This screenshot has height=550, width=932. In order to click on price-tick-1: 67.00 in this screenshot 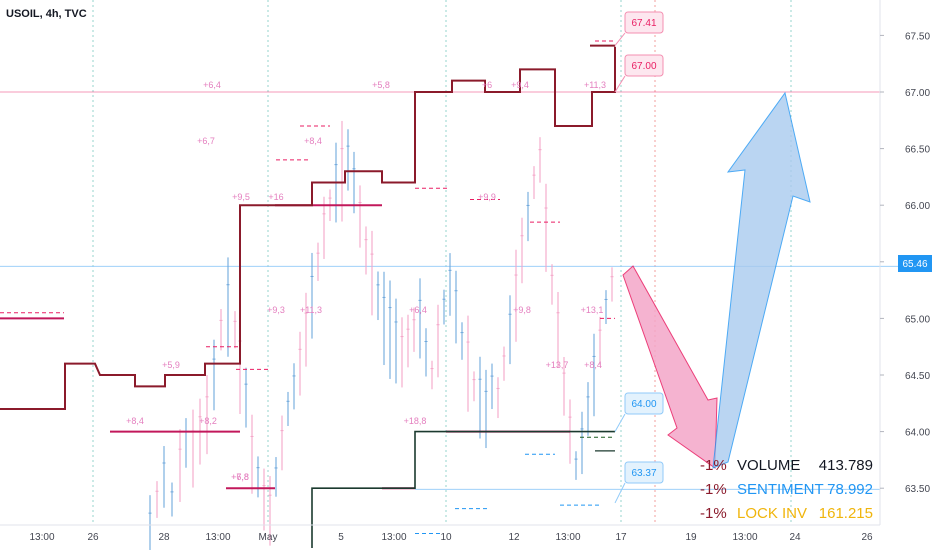, I will do `click(917, 93)`.